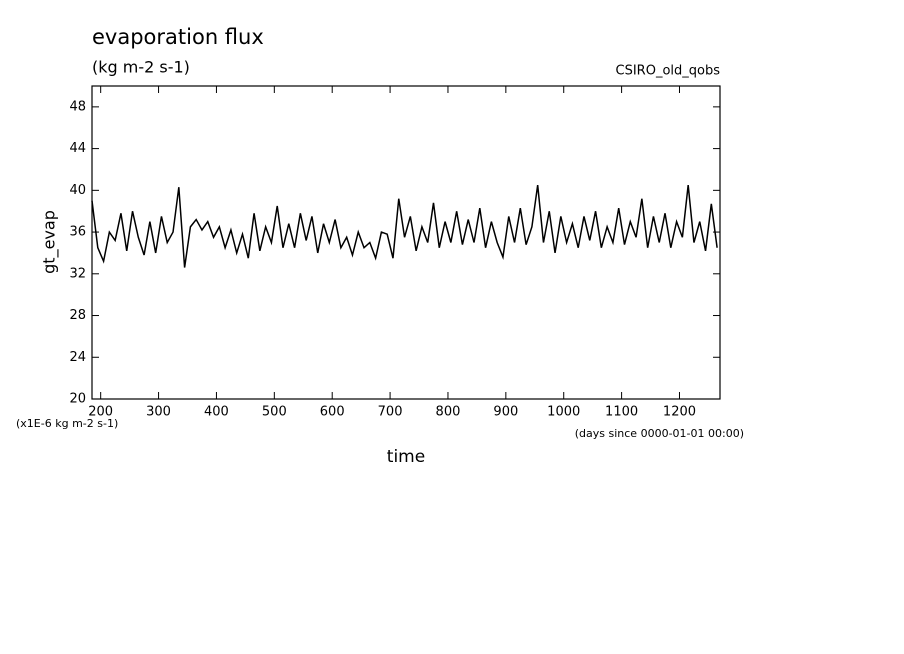 This screenshot has height=654, width=904. I want to click on x-units: (days since 0000-01-01 00:00), so click(659, 433).